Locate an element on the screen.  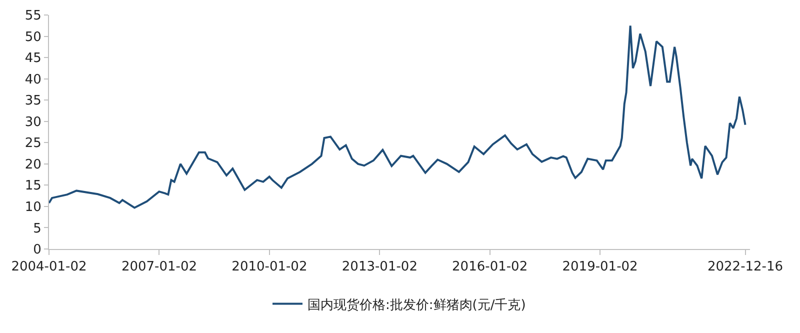
legend-label: 国内现货价格:批发价:鲜猪肉(元/千克) is located at coordinates (417, 305).